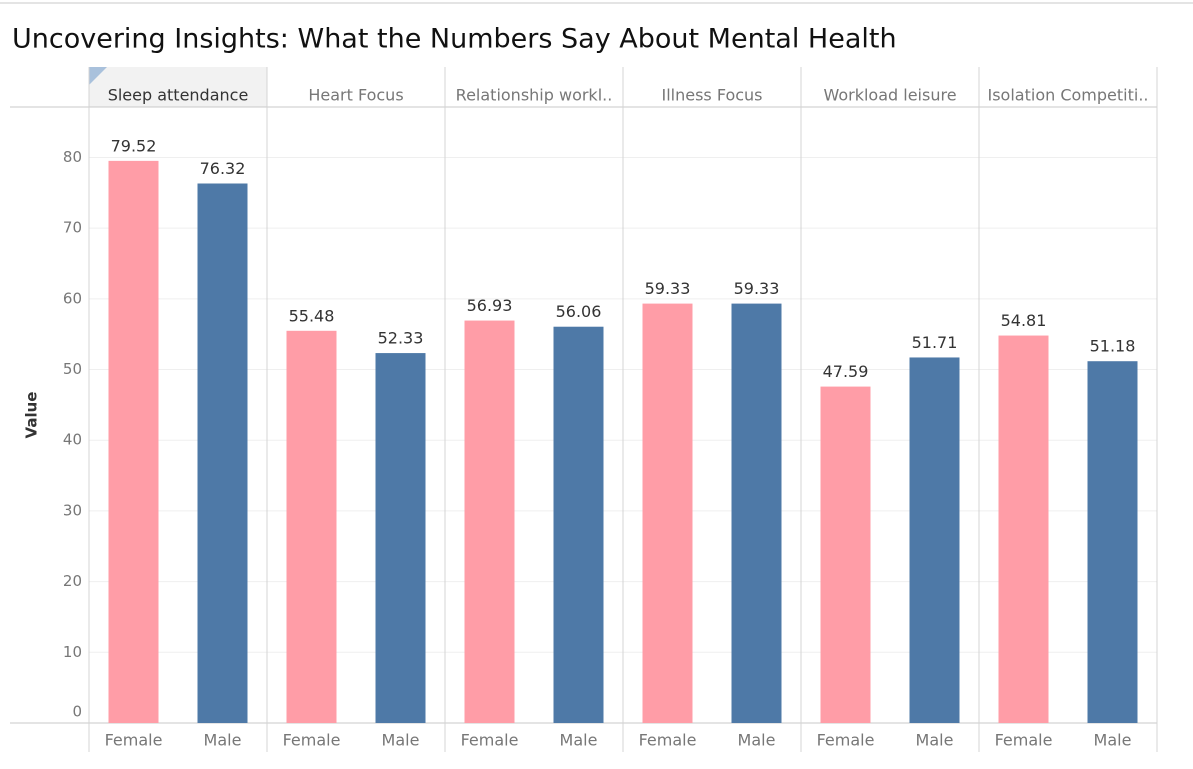 This screenshot has height=769, width=1193. Describe the element at coordinates (98, 76) in the screenshot. I see `header-corner` at that location.